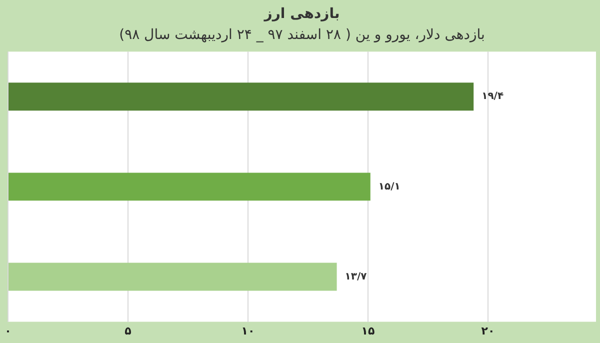 This screenshot has width=600, height=343. I want to click on x-tick-label: ۱۵, so click(368, 331).